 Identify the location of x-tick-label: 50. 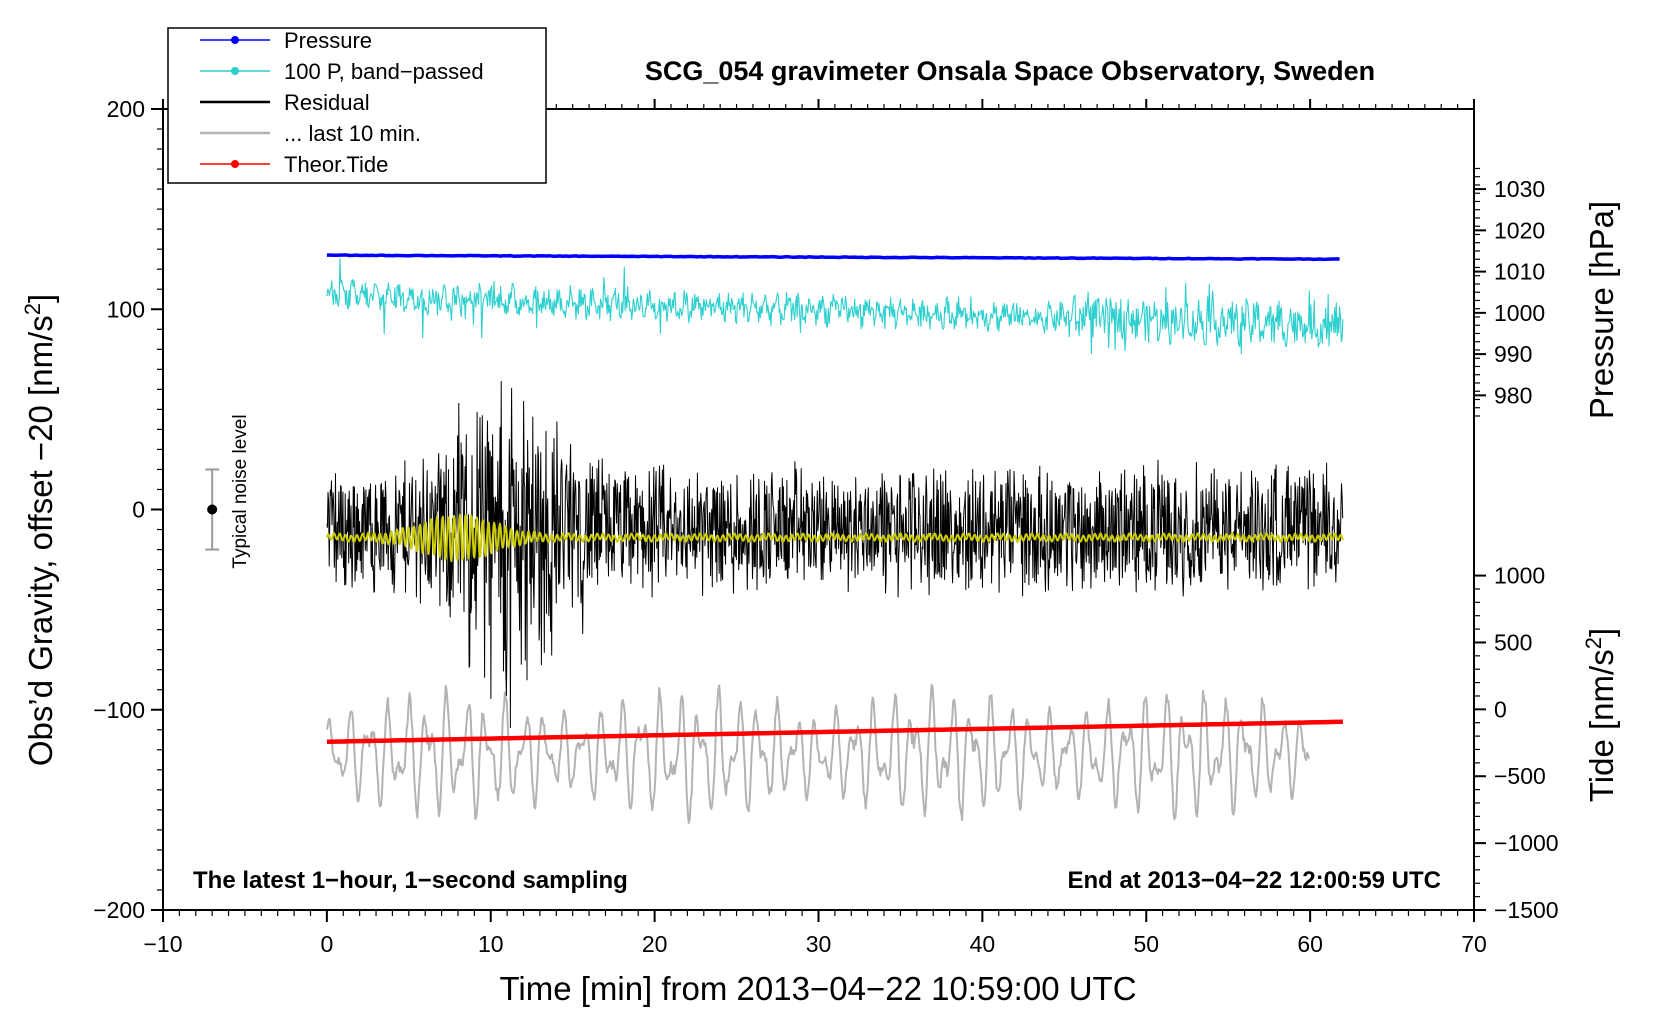
(1146, 944).